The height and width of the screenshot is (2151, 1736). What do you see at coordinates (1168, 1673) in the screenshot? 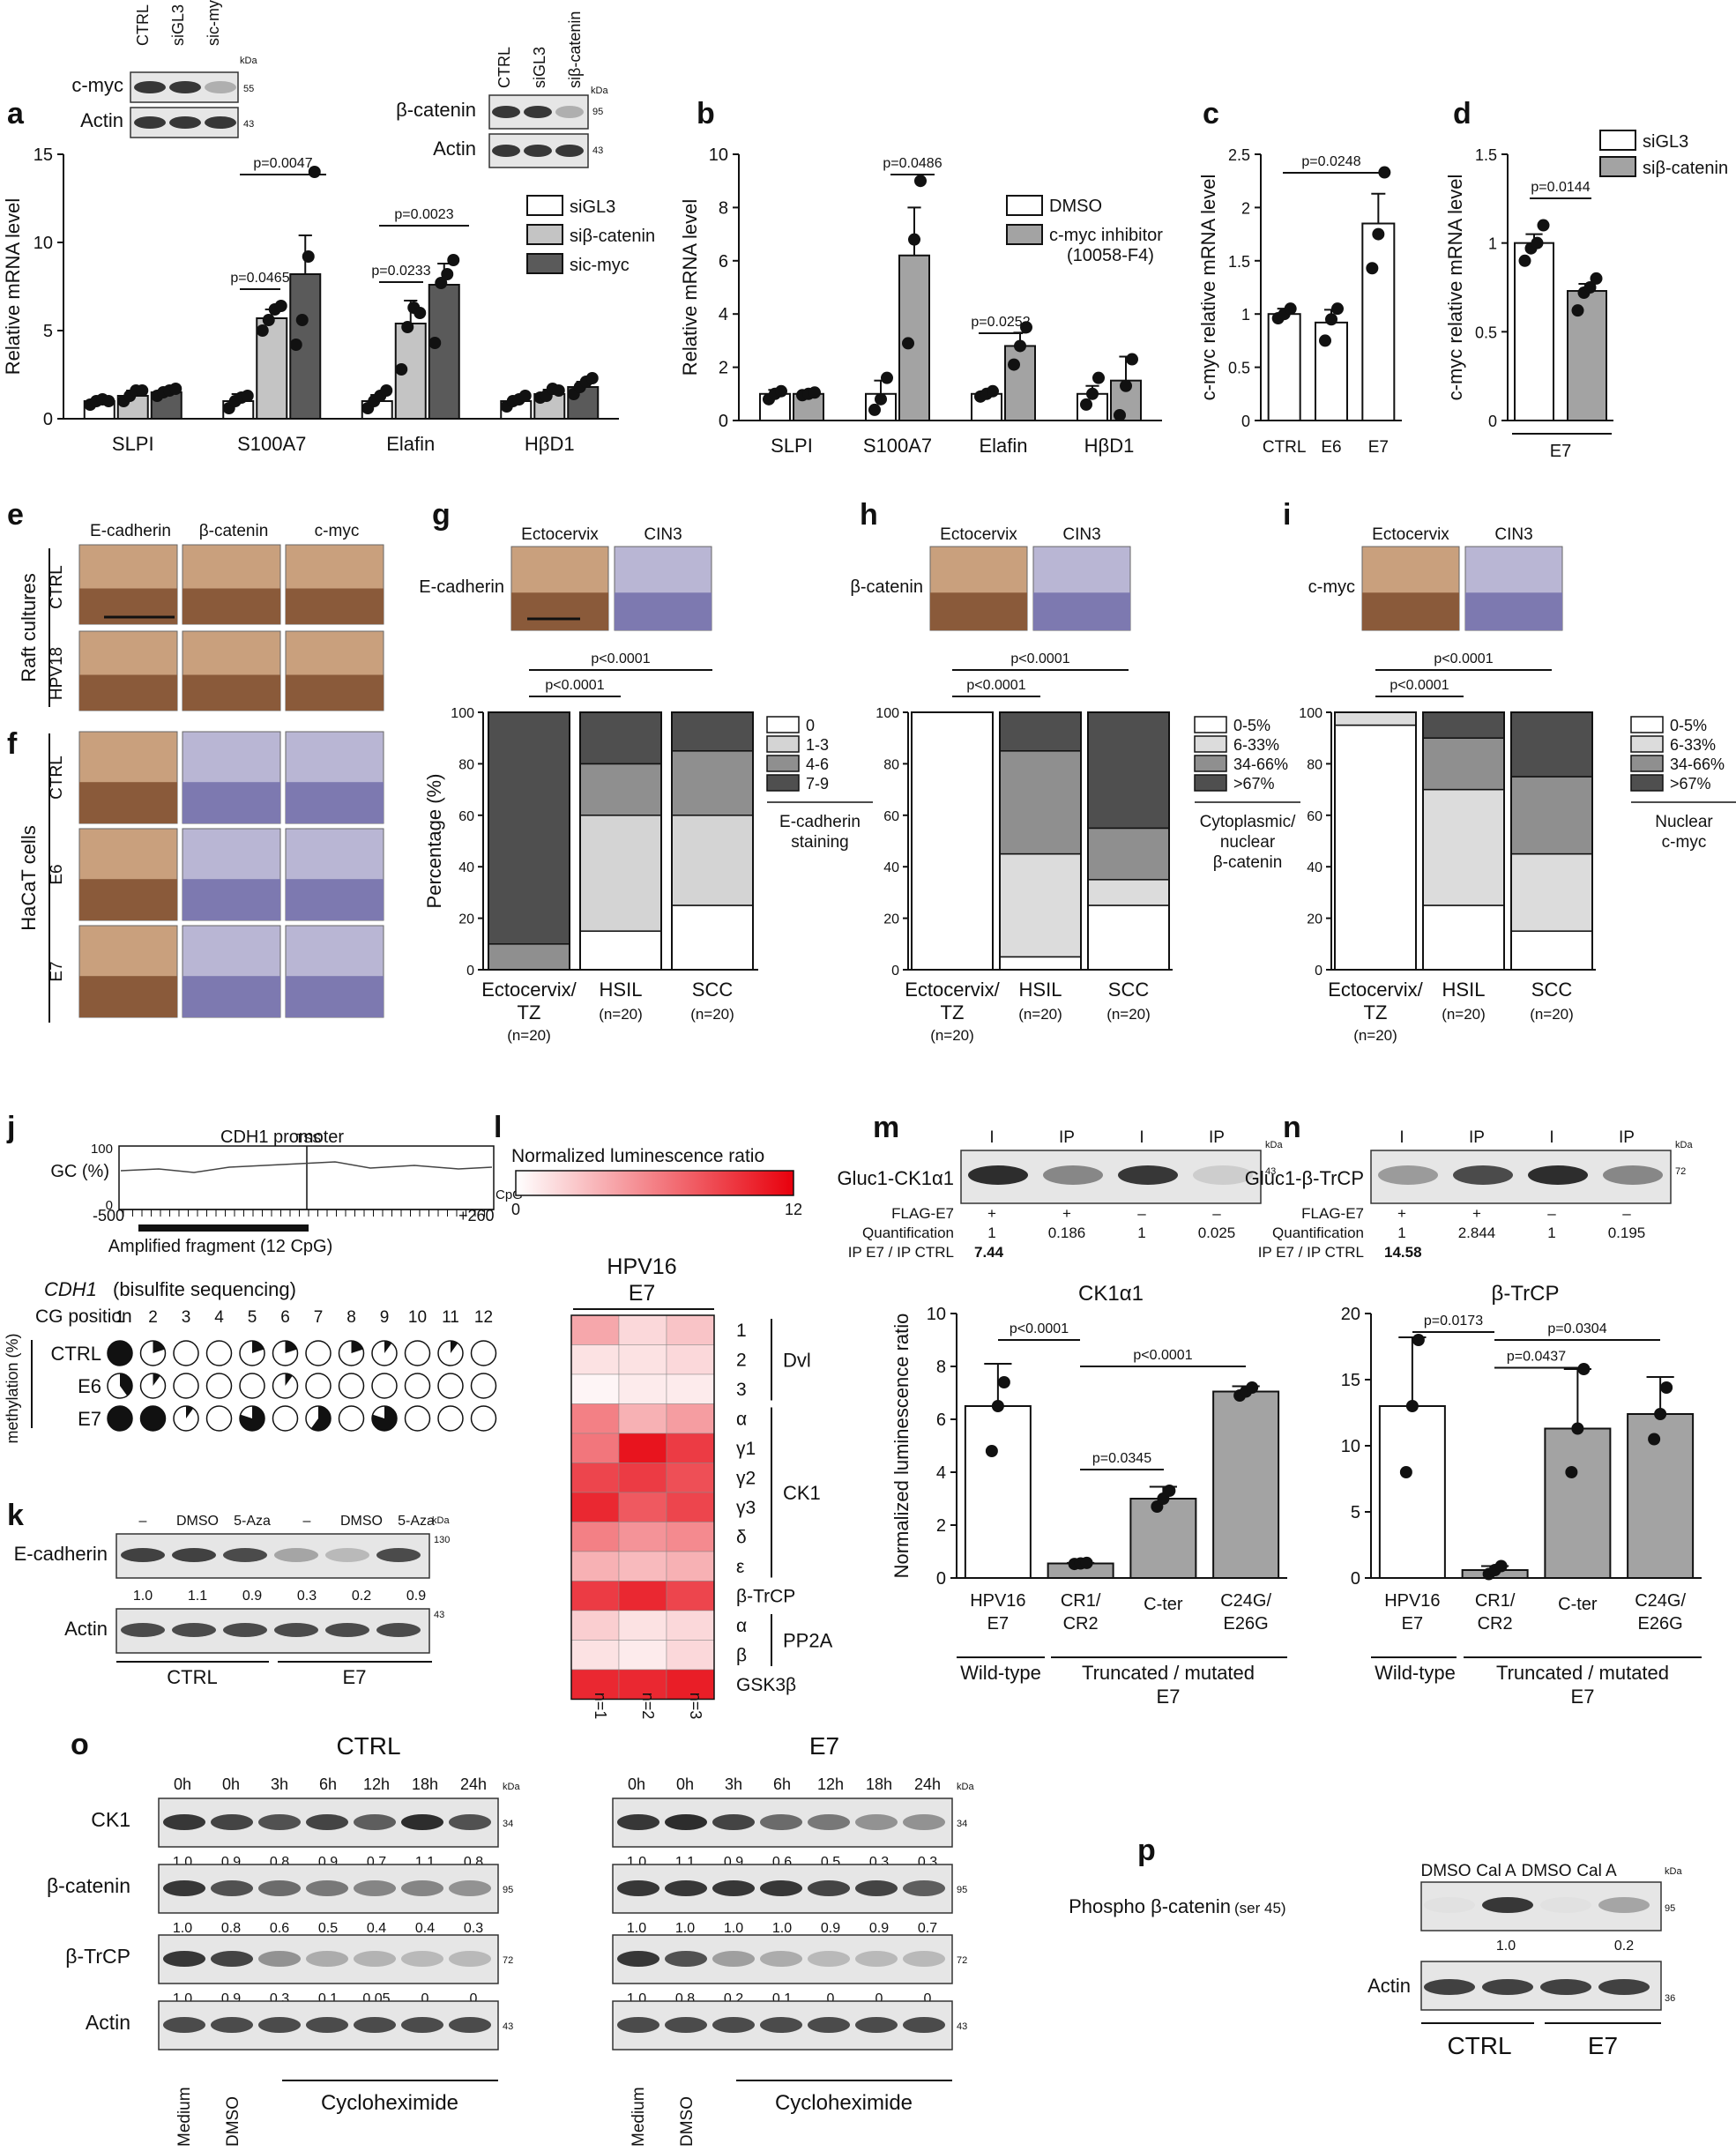
I see `group-label: Truncated / mutated` at bounding box center [1168, 1673].